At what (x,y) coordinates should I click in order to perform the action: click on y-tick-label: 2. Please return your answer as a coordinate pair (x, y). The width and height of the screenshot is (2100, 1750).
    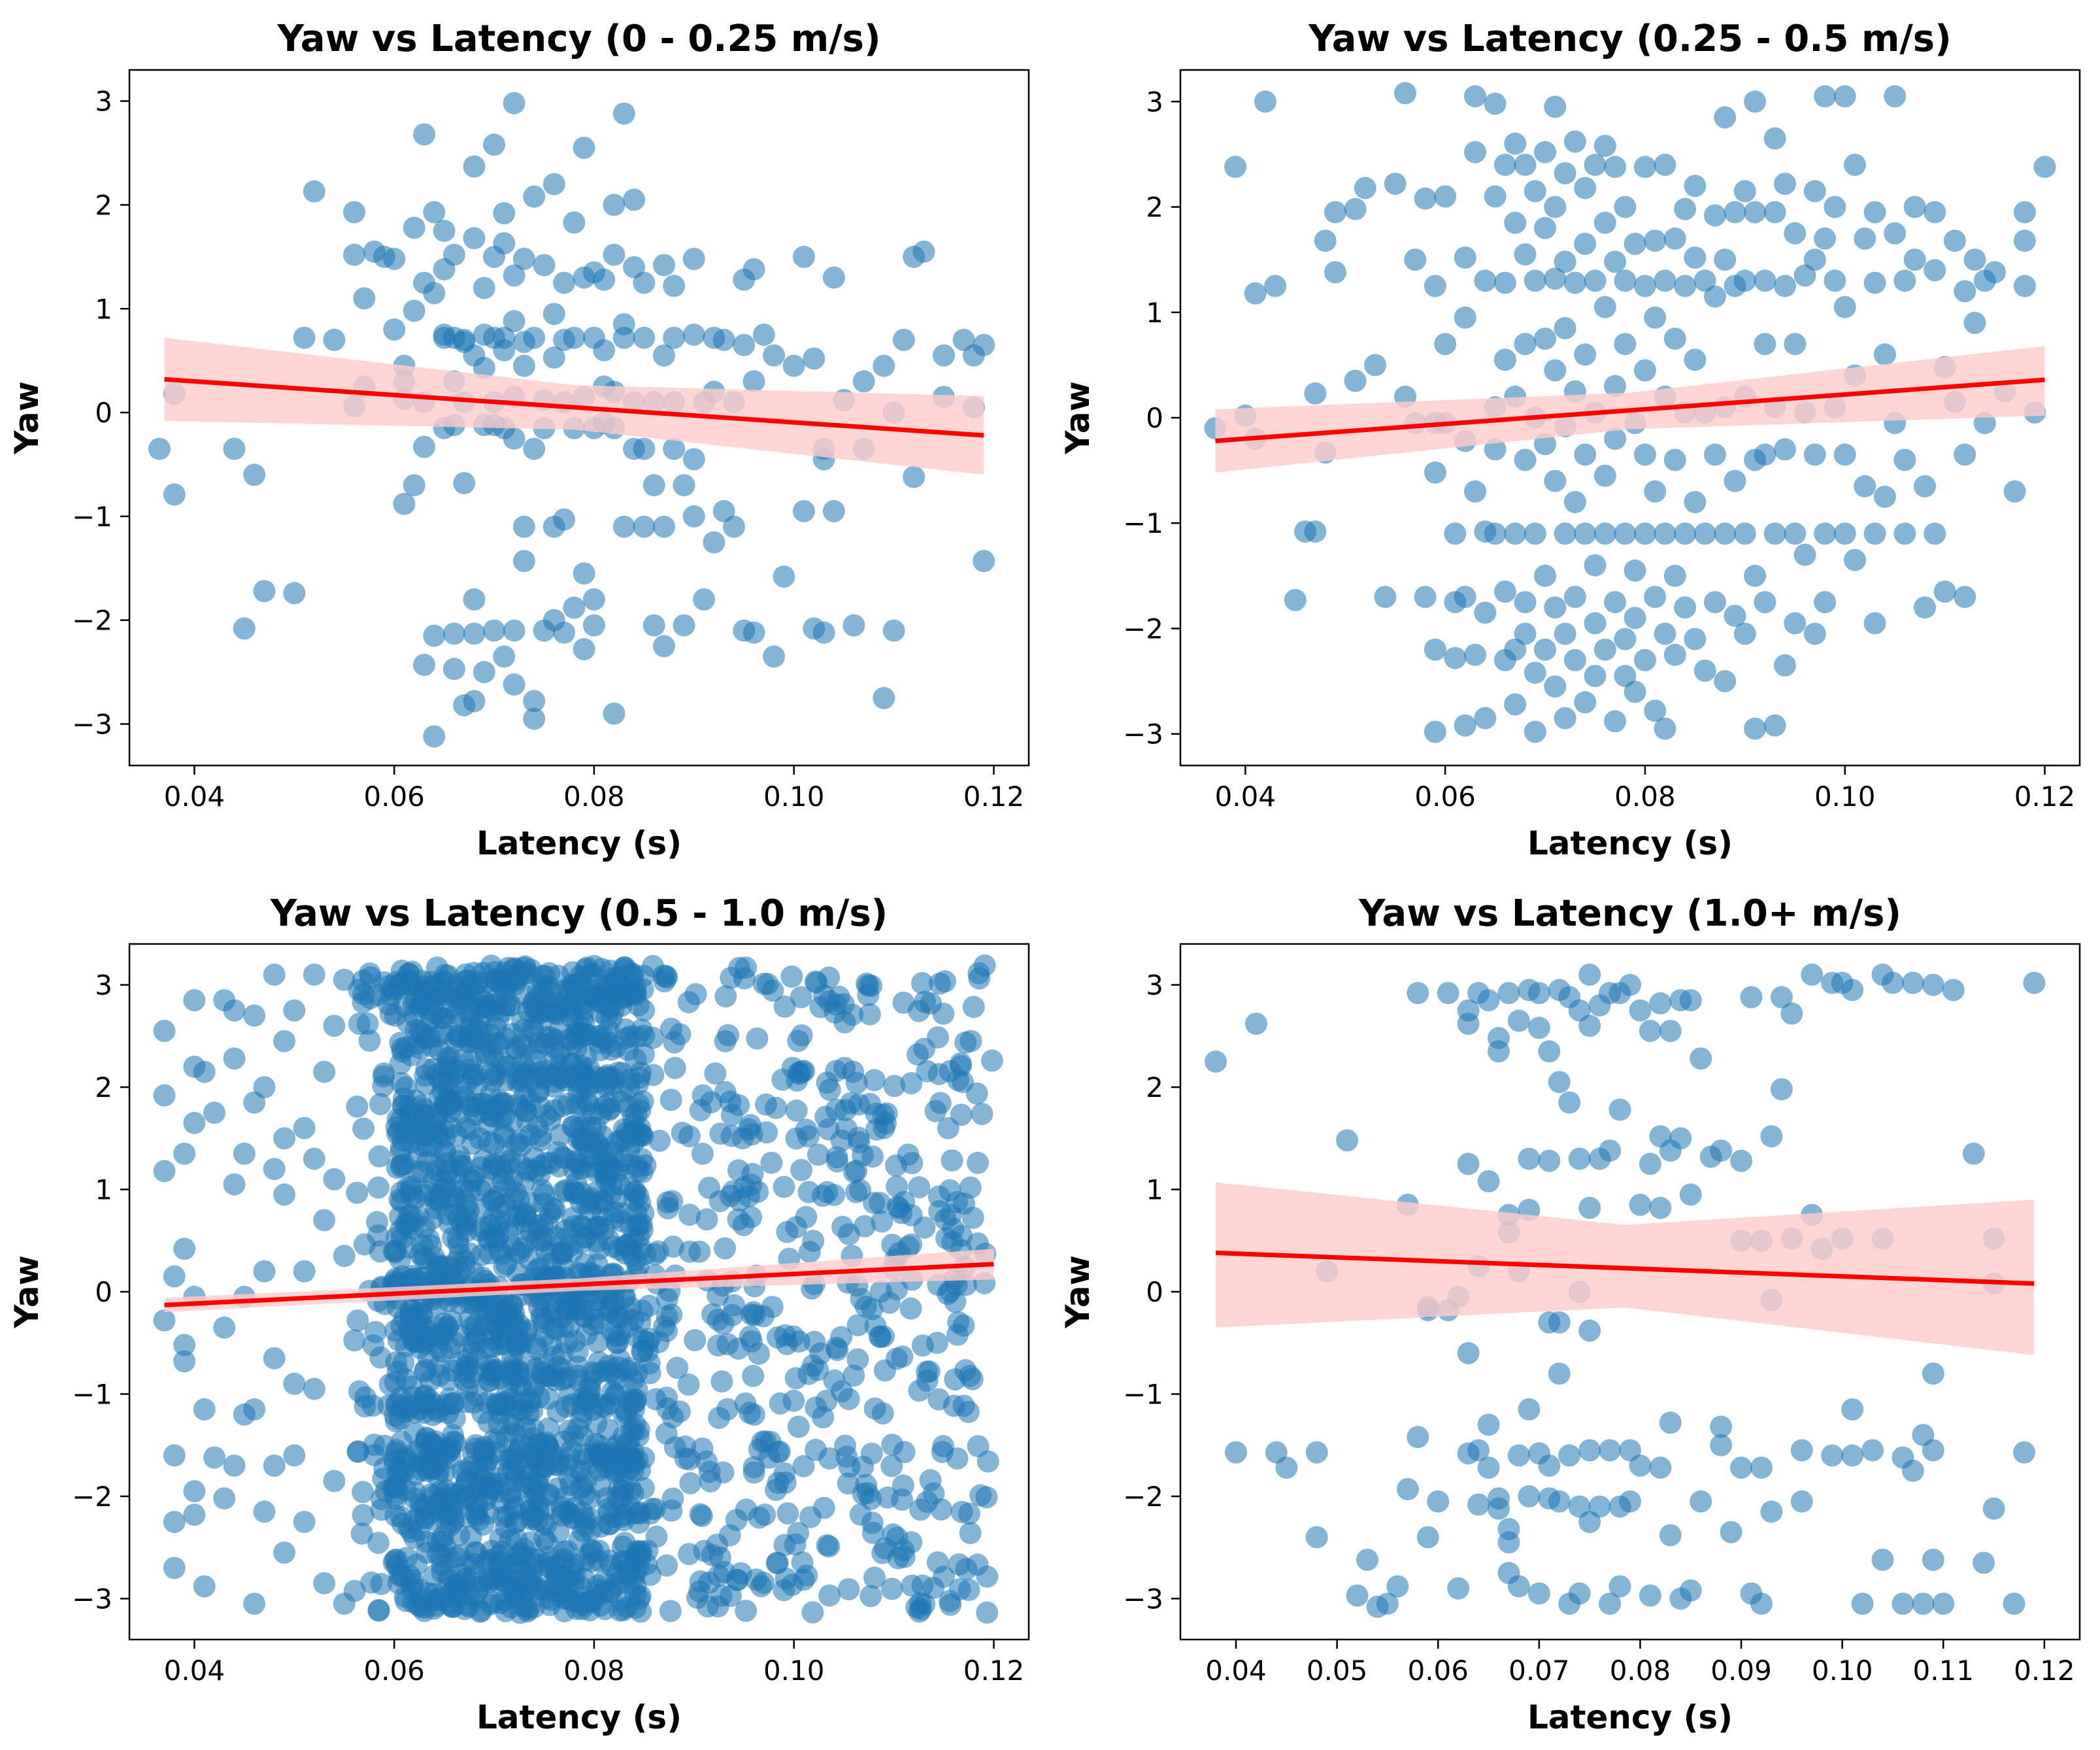
    Looking at the image, I should click on (1154, 208).